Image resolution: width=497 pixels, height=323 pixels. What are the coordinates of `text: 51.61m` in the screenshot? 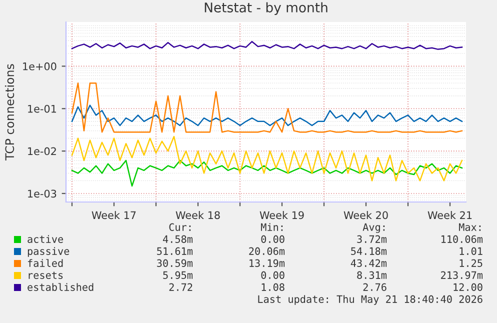 It's located at (175, 251).